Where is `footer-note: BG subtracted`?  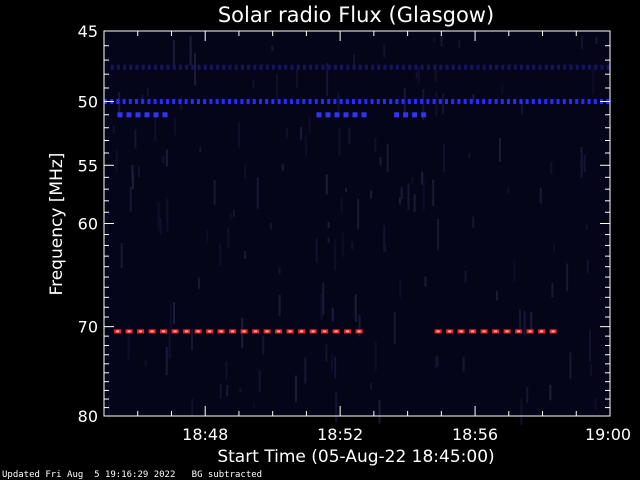
footer-note: BG subtracted is located at coordinates (227, 475).